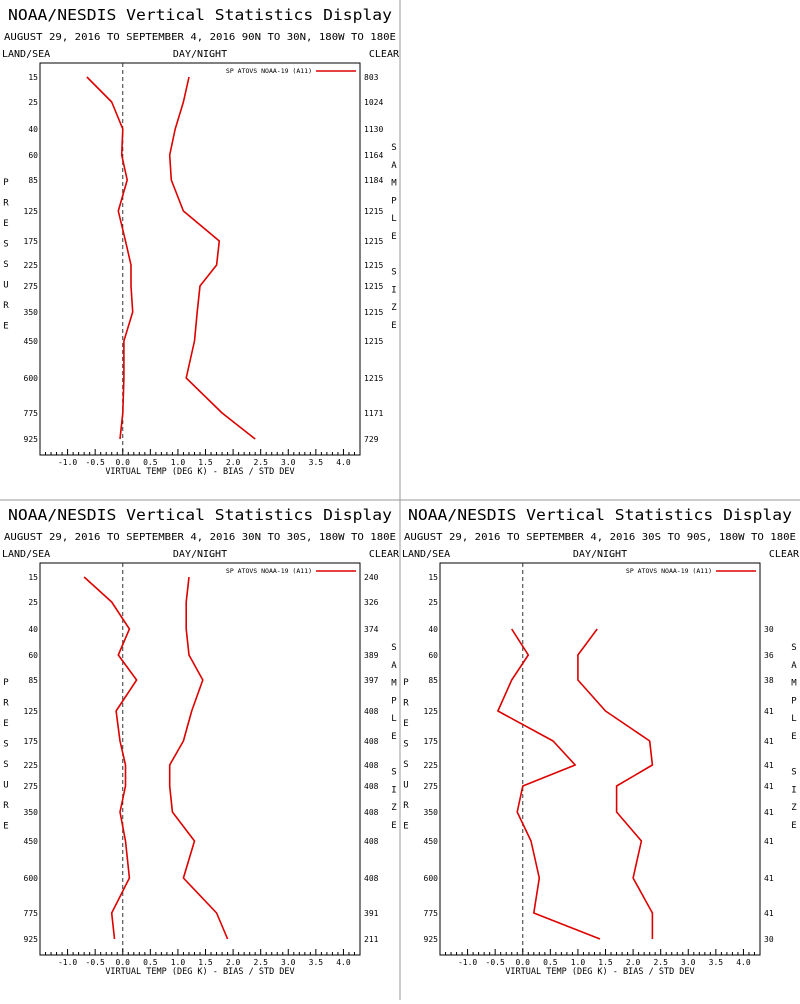 This screenshot has height=1004, width=800. Describe the element at coordinates (198, 758) in the screenshot. I see `std-dev-series-line` at that location.